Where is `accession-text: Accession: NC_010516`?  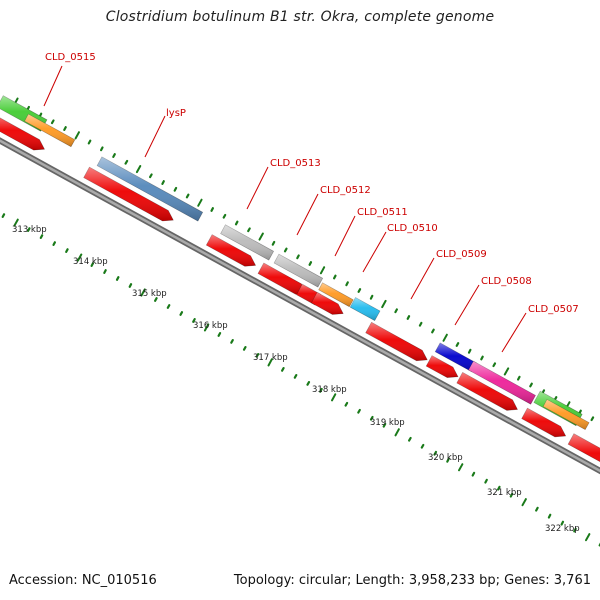 accession-text: Accession: NC_010516 is located at coordinates (83, 580).